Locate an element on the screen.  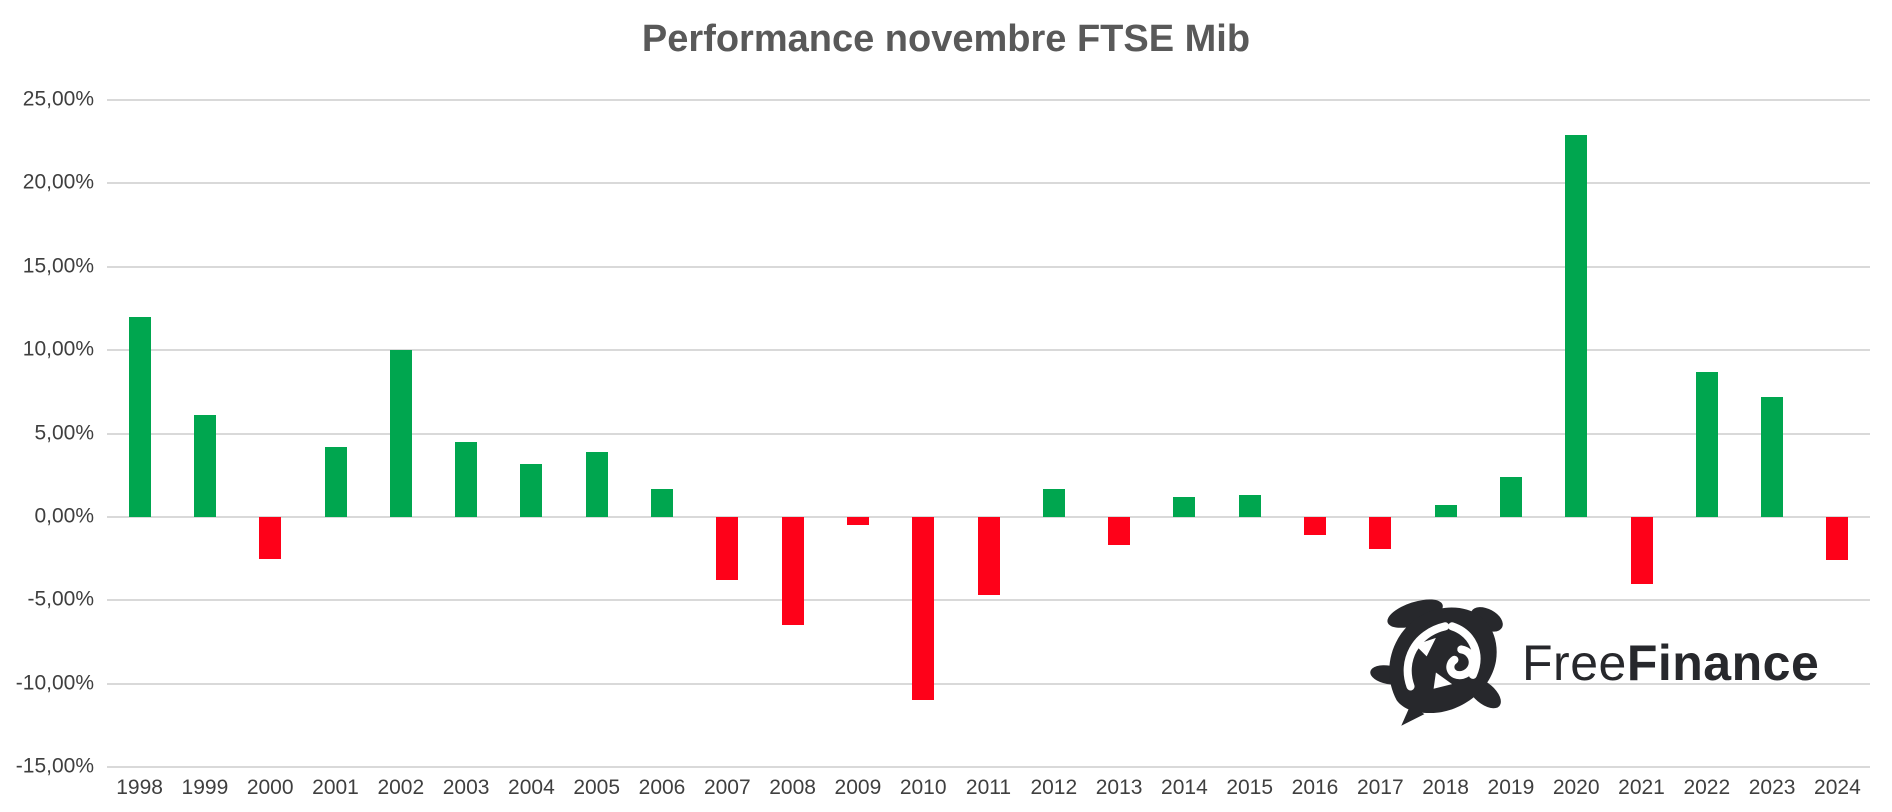
x-axis-tick-label: 2018 is located at coordinates (1445, 787).